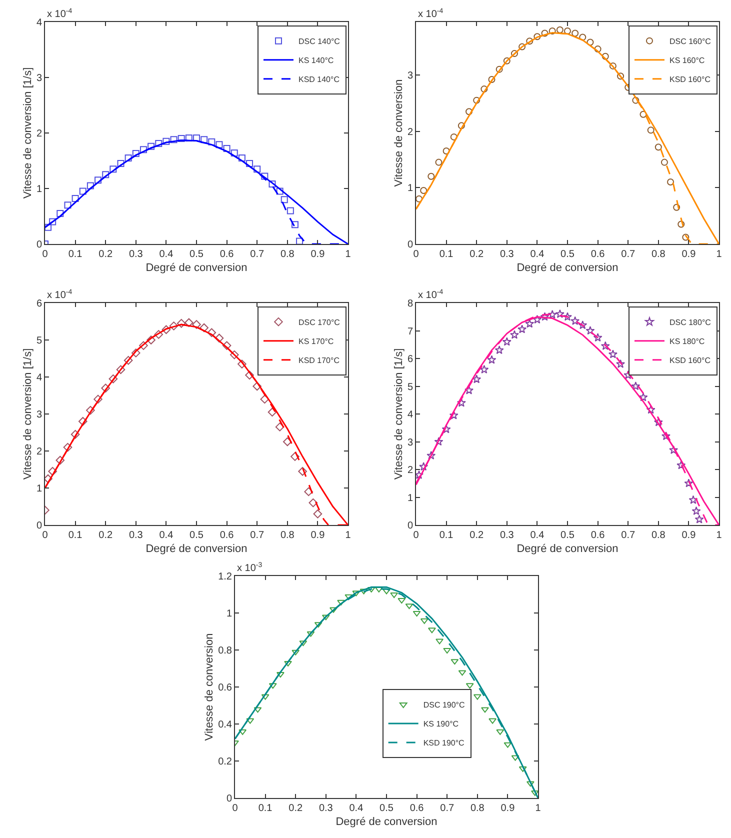 Image resolution: width=731 pixels, height=838 pixels. What do you see at coordinates (210, 687) in the screenshot?
I see `y-axis-title: Vitesse de conversion` at bounding box center [210, 687].